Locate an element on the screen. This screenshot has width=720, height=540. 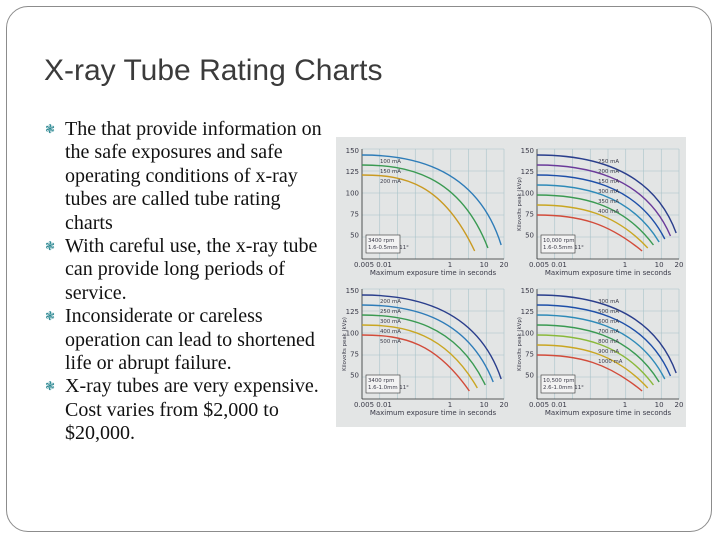
chart-4-legend-box is located at coordinates (558, 384).